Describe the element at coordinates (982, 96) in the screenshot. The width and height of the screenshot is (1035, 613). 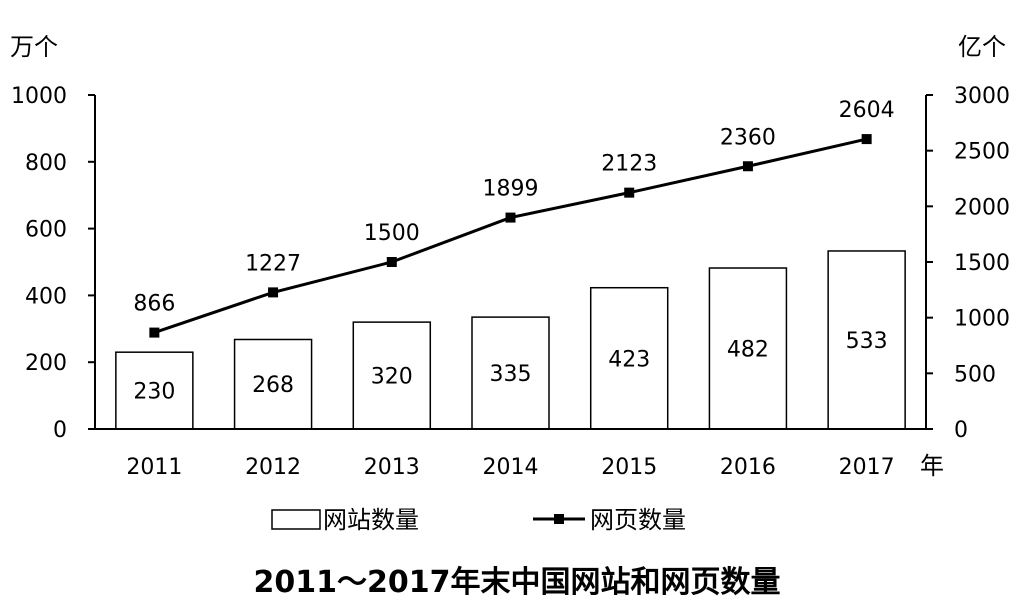
I see `right-tick-label: 3000` at that location.